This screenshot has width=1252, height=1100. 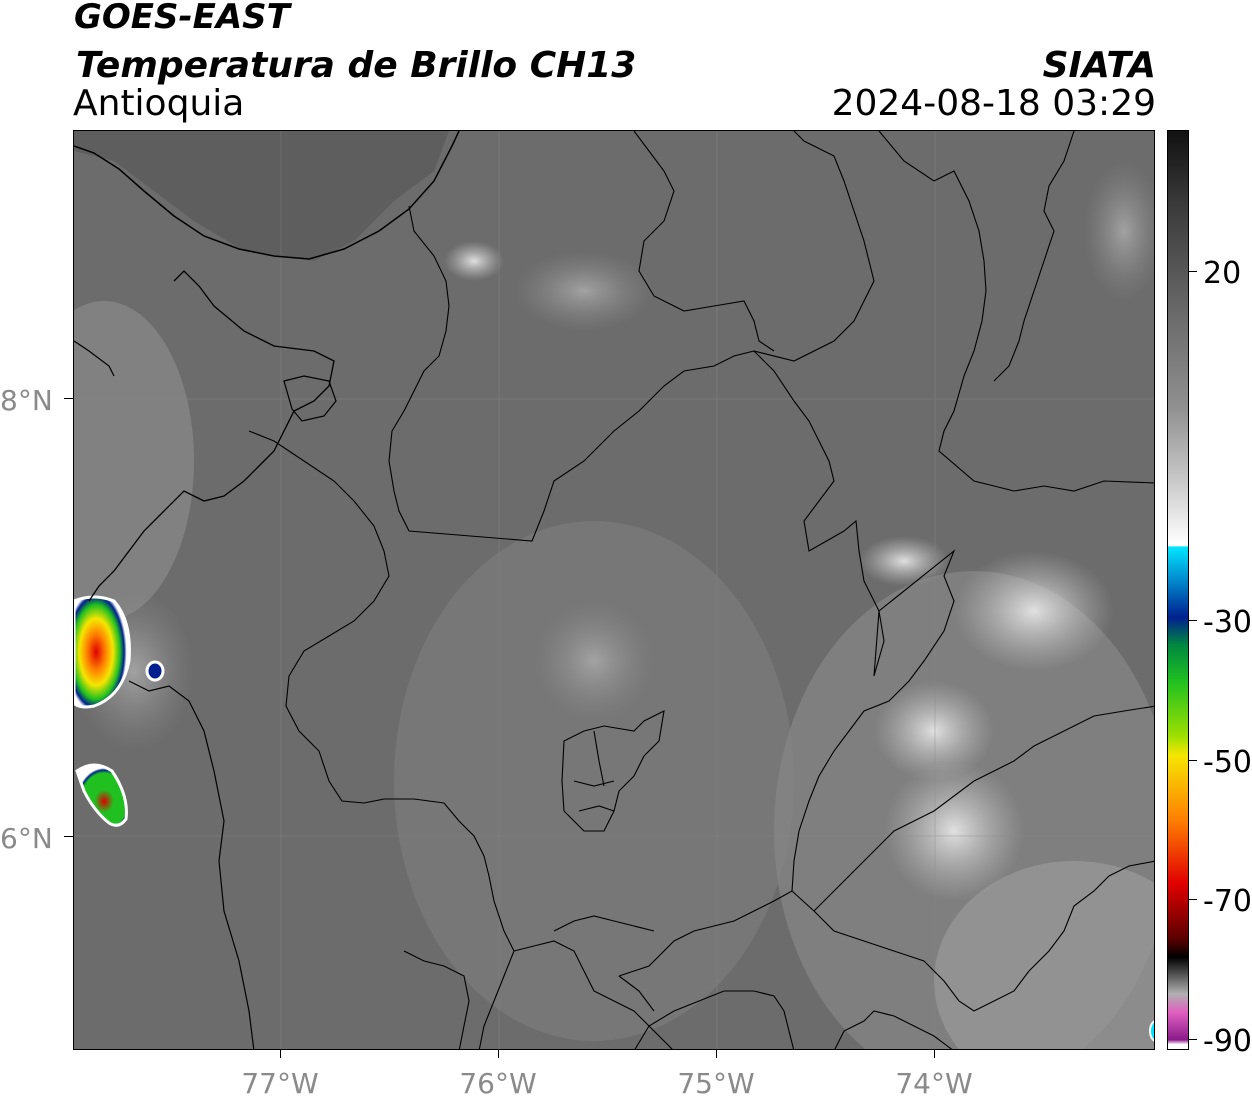 What do you see at coordinates (159, 103) in the screenshot?
I see `region-label: Antioquia` at bounding box center [159, 103].